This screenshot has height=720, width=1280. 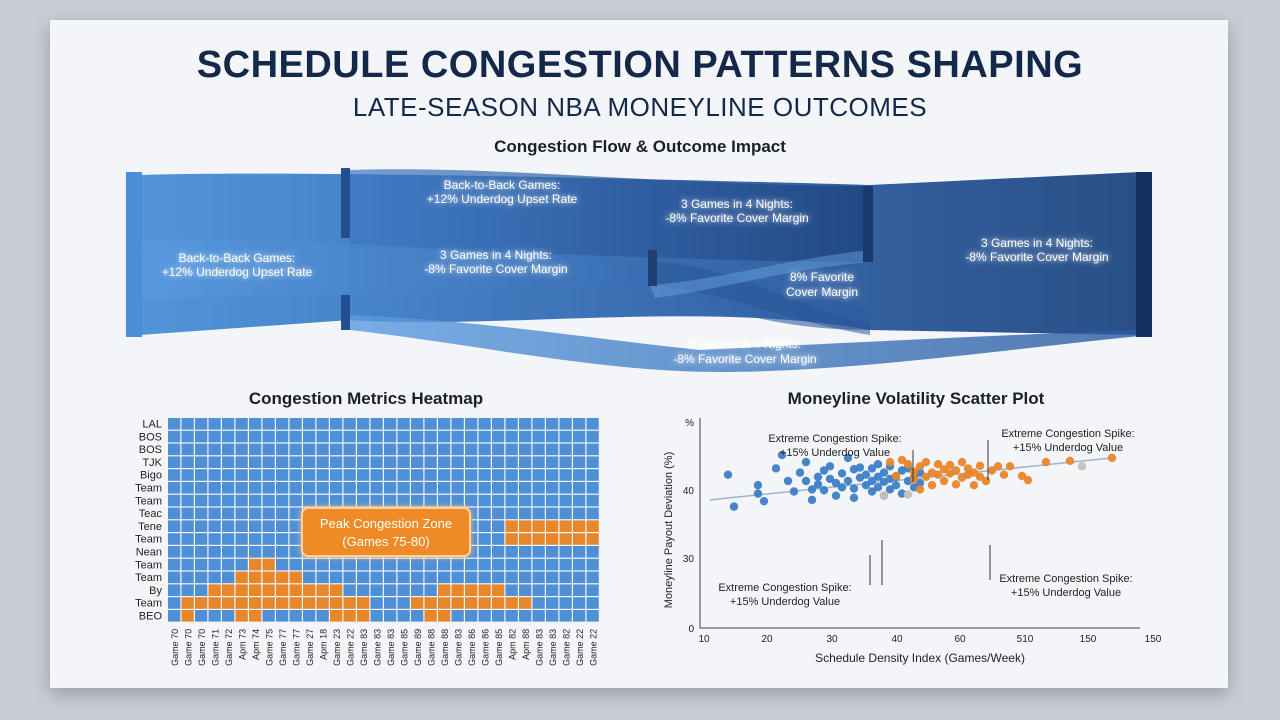 I want to click on heatmap-annotation: Peak Congestion Zone (Games 75-80), so click(x=386, y=532).